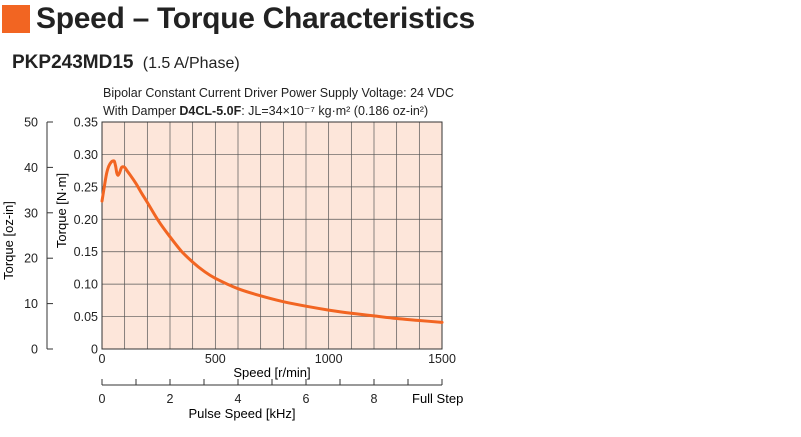  What do you see at coordinates (86, 252) in the screenshot?
I see `y-tick-label: 0.15` at bounding box center [86, 252].